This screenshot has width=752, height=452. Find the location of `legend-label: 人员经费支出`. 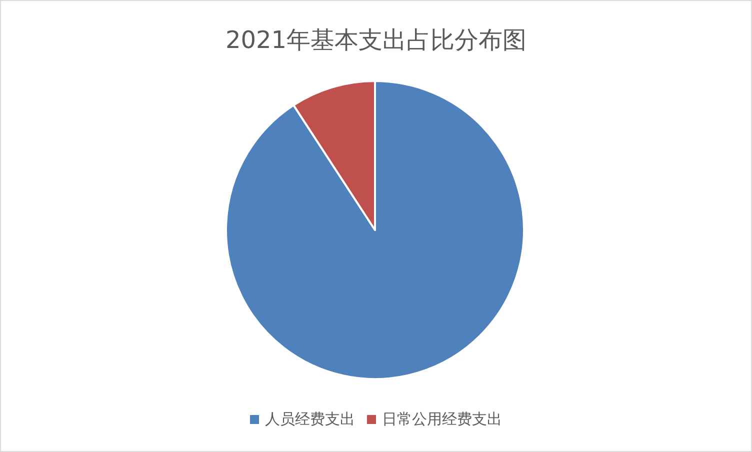

legend-label: 人员经费支出 is located at coordinates (310, 419).